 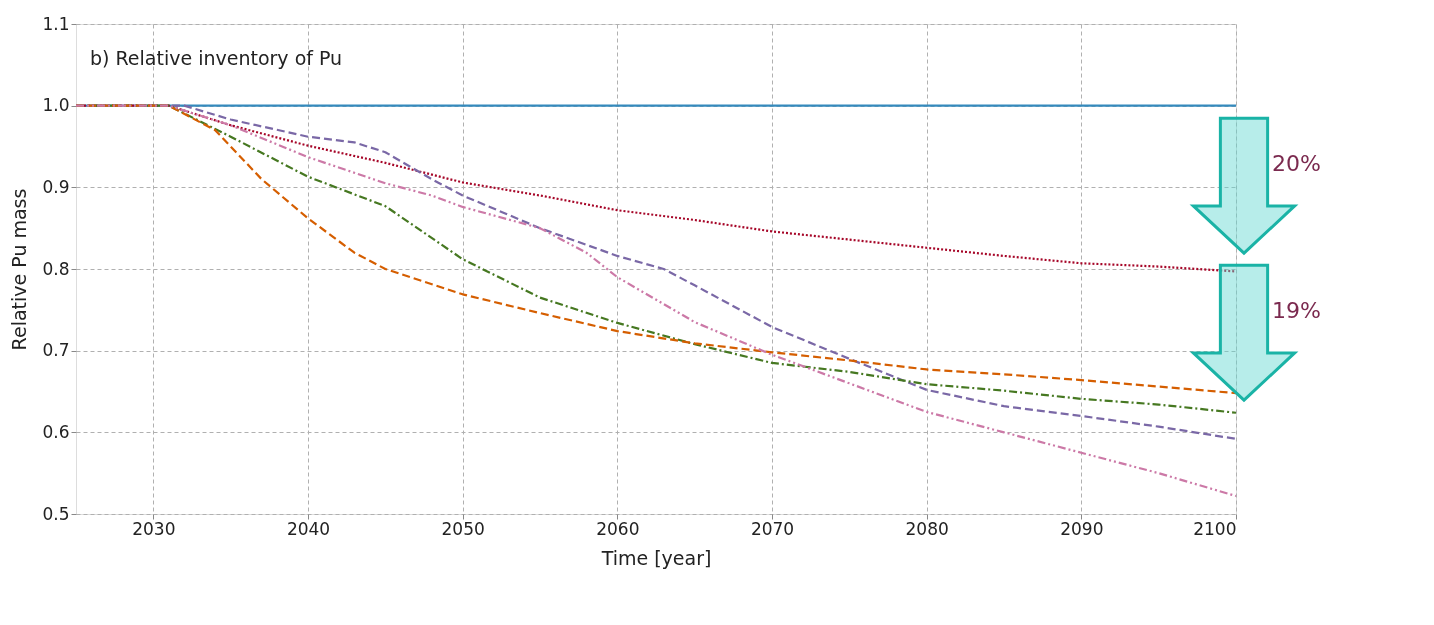 What do you see at coordinates (56, 105) in the screenshot?
I see `y-tick-label: 1.0` at bounding box center [56, 105].